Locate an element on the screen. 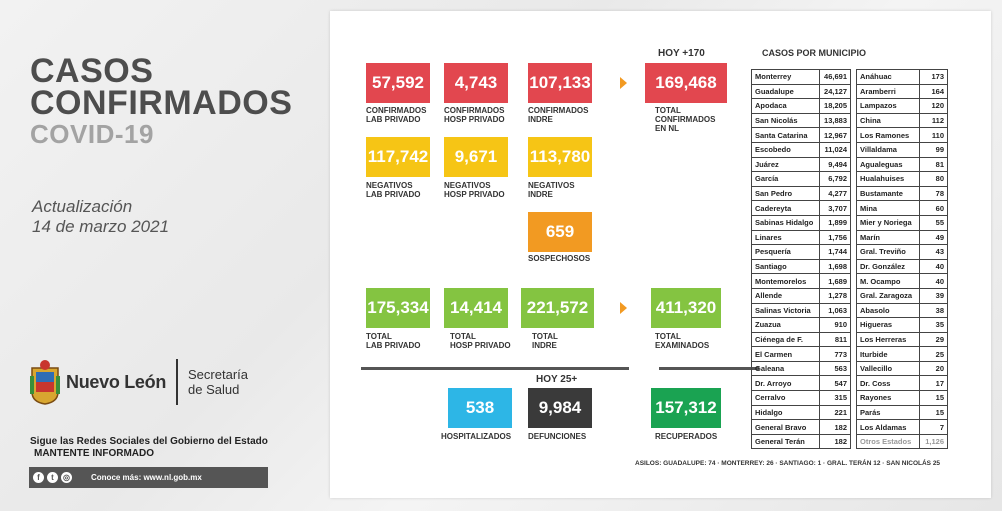  municipio-cases: 547 is located at coordinates (835, 383).